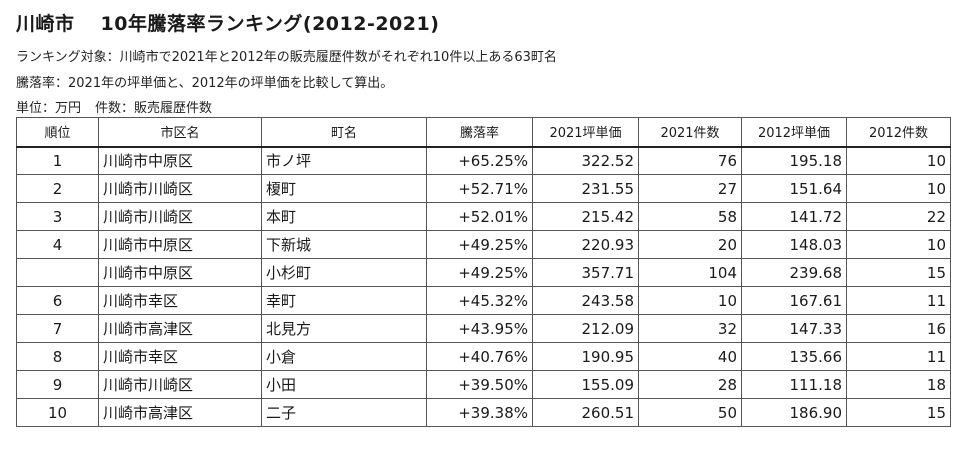 The image size is (954, 459). I want to click on rank-cell: 3, so click(57, 216).